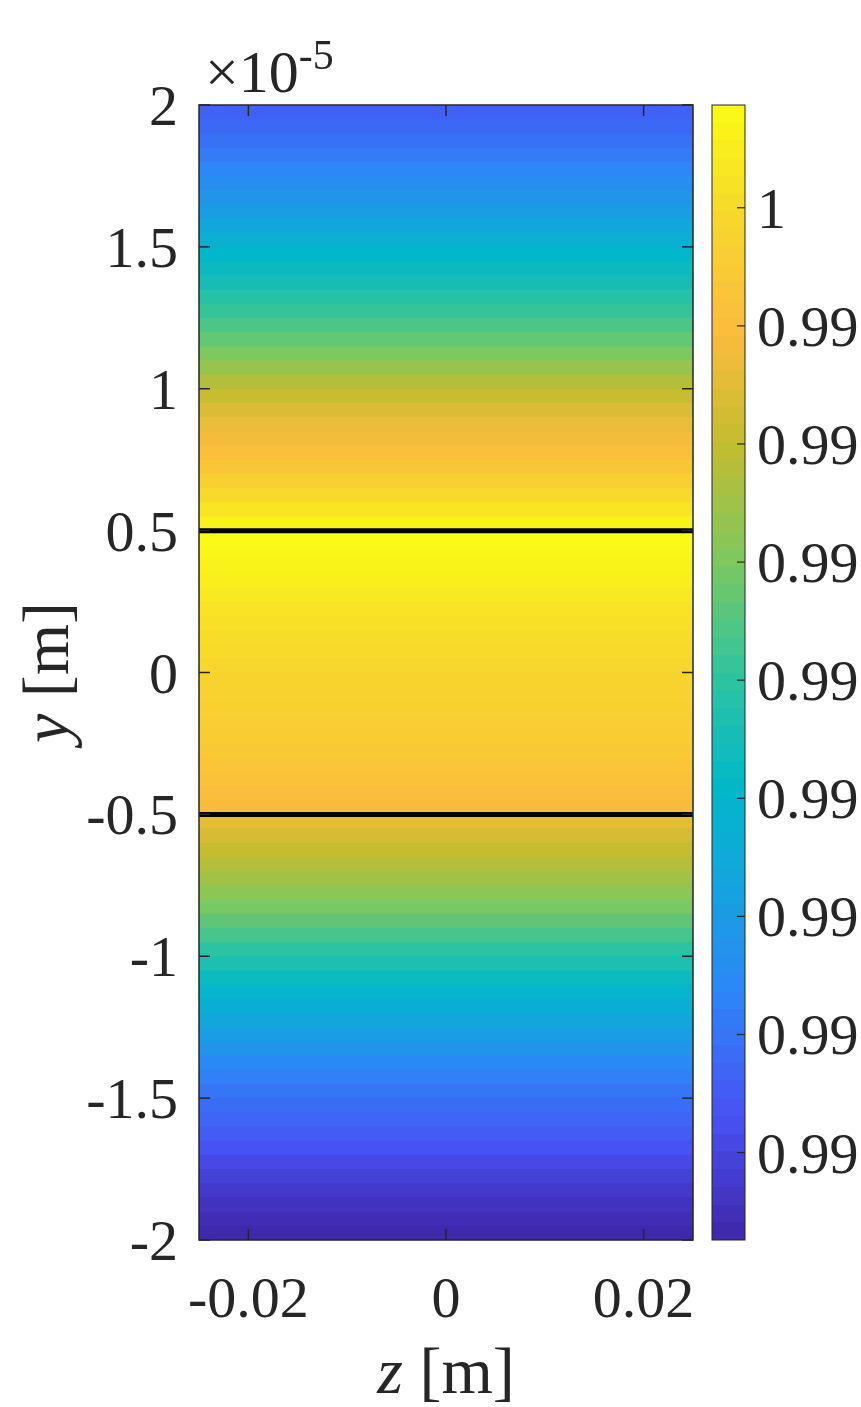  Describe the element at coordinates (45, 675) in the screenshot. I see `y-axis-title: y [m]` at that location.